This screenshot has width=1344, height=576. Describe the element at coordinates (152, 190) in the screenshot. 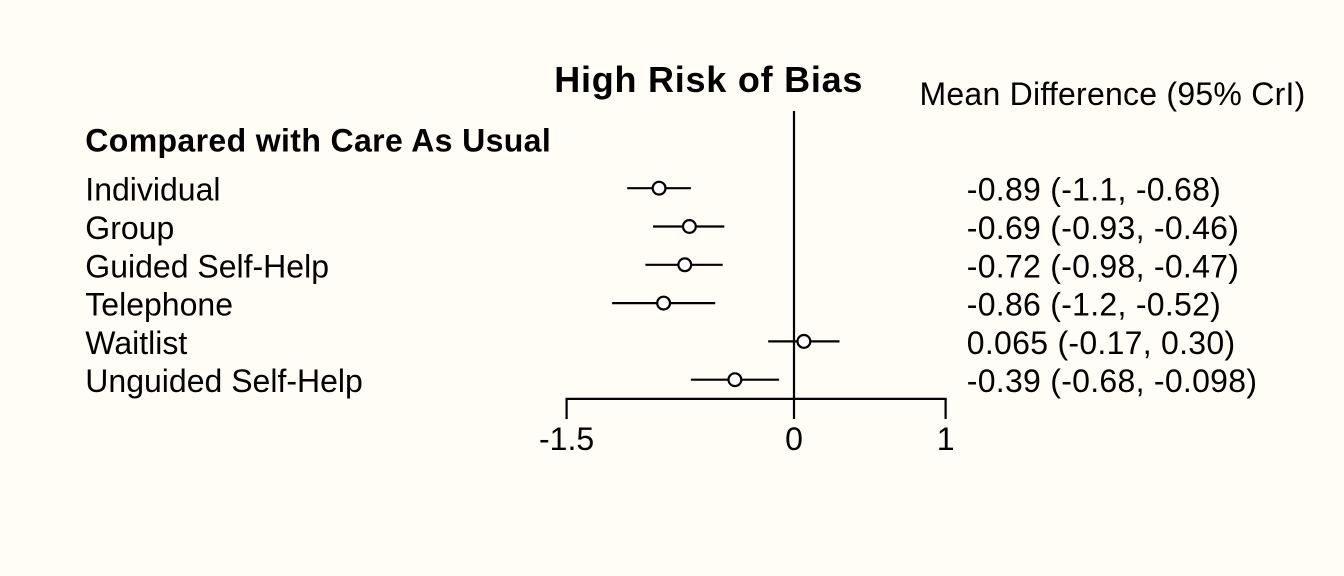

I see `svg-text: Individual` at that location.